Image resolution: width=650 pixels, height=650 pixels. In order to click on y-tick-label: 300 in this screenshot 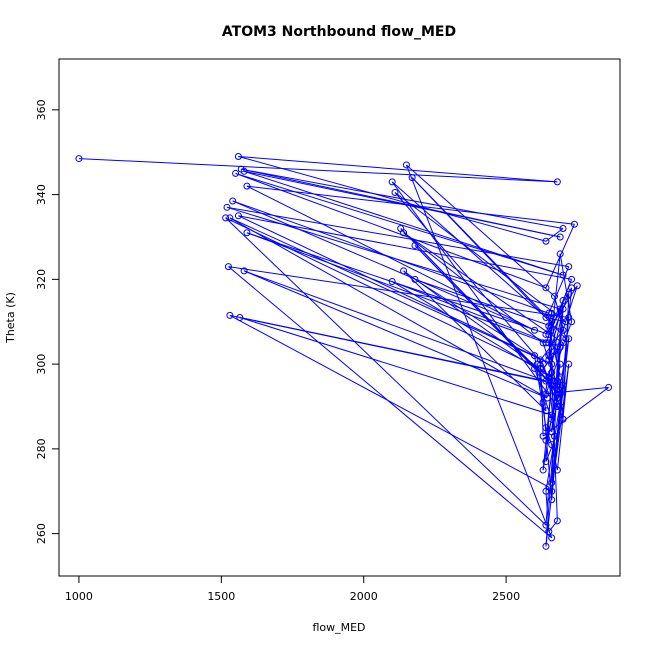, I will do `click(41, 364)`.